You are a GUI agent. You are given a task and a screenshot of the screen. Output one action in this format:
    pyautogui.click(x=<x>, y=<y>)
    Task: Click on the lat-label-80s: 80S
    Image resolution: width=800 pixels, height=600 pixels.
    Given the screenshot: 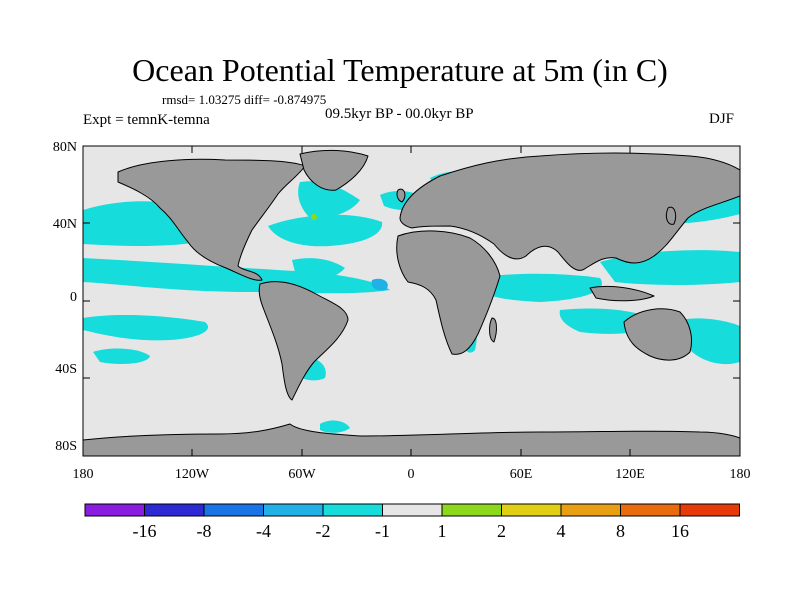 What is the action you would take?
    pyautogui.click(x=66, y=446)
    